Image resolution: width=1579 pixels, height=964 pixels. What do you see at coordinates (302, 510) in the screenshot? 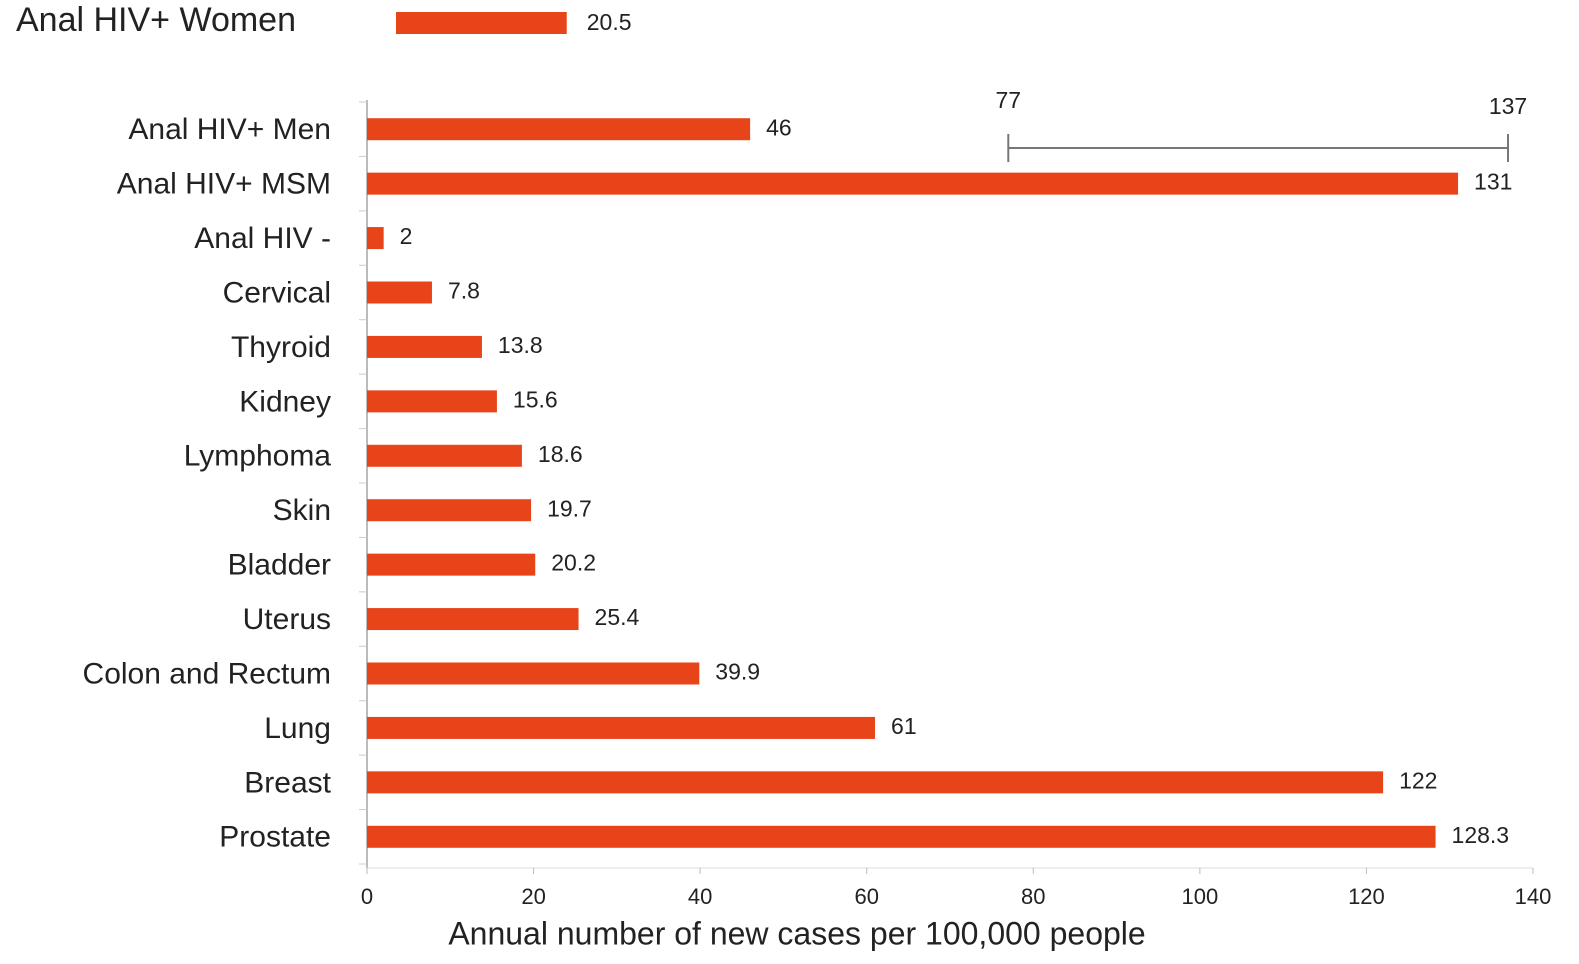
I see `y-tick-label: Skin` at bounding box center [302, 510].